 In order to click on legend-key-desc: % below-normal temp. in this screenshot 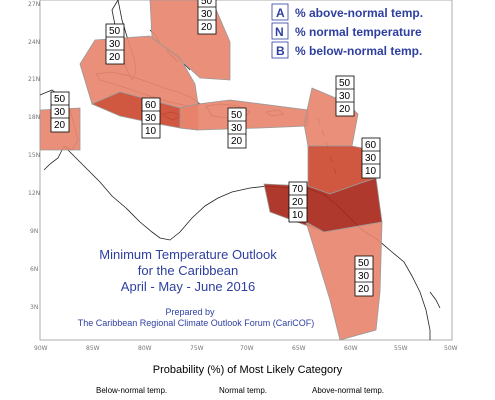, I will do `click(358, 51)`.